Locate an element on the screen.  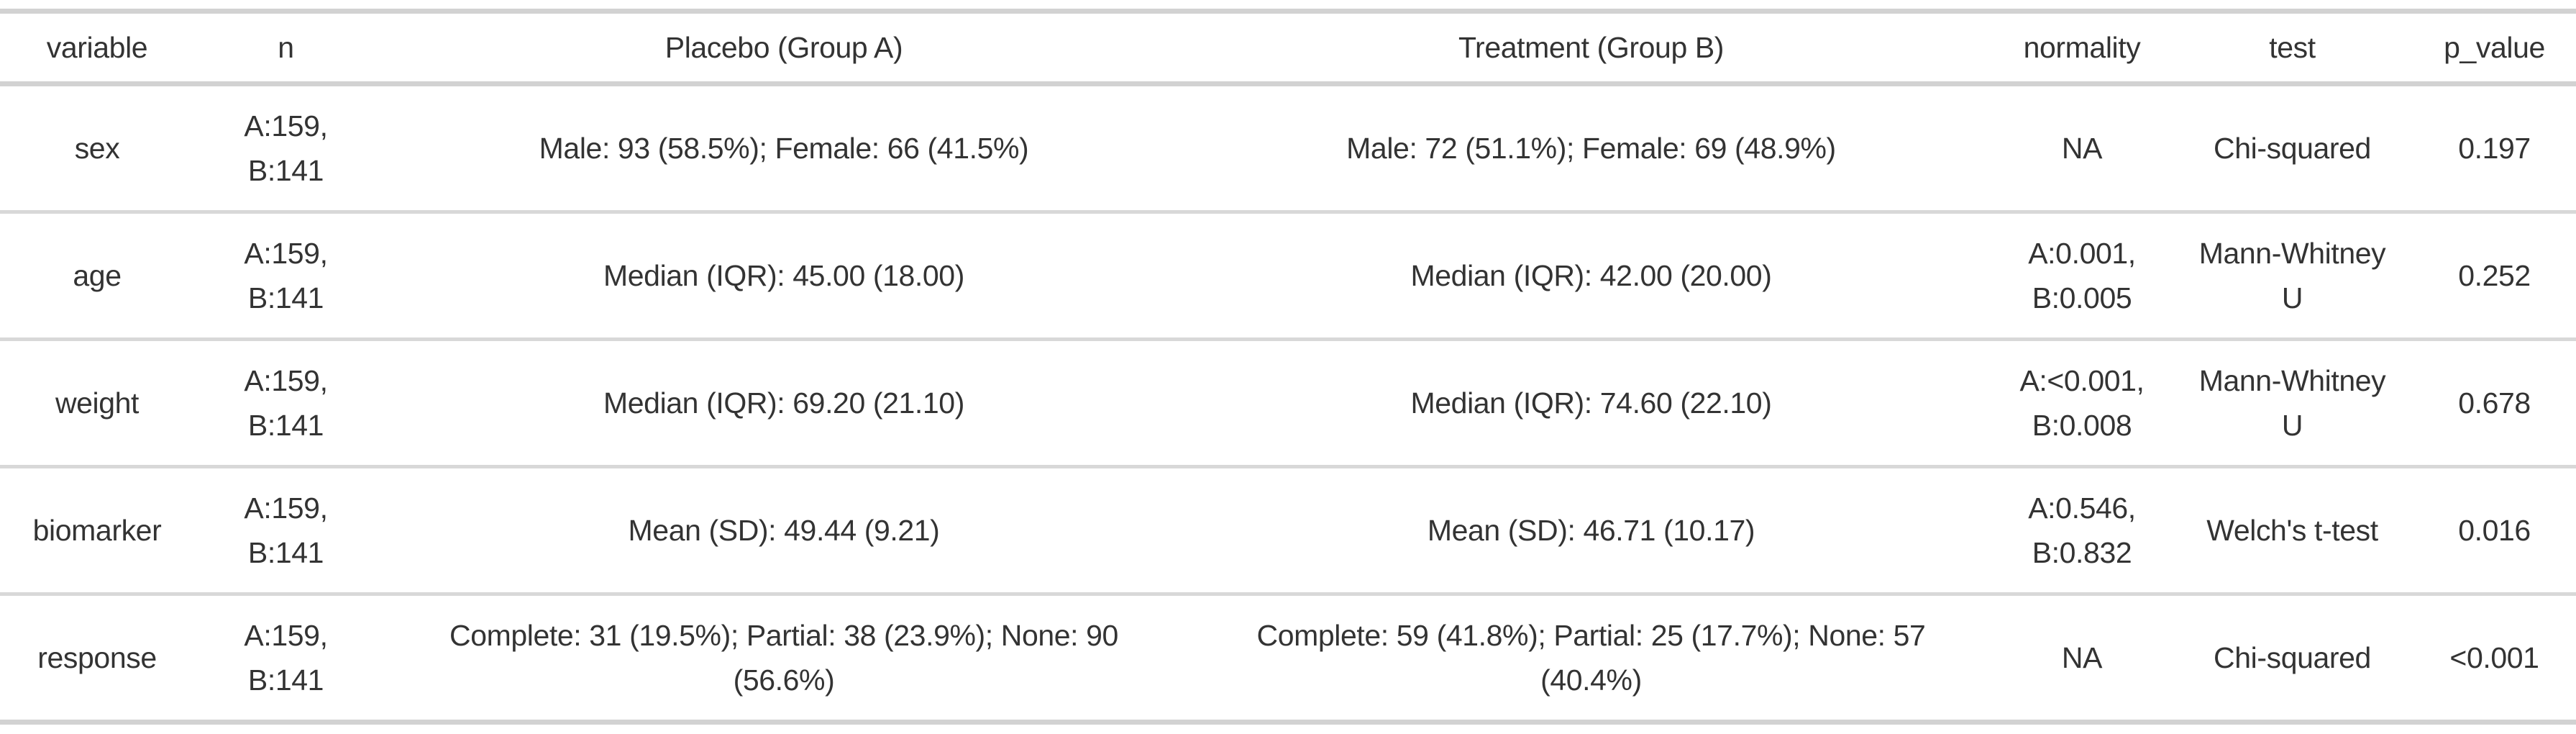
column-header-normality: normality is located at coordinates (2082, 47).